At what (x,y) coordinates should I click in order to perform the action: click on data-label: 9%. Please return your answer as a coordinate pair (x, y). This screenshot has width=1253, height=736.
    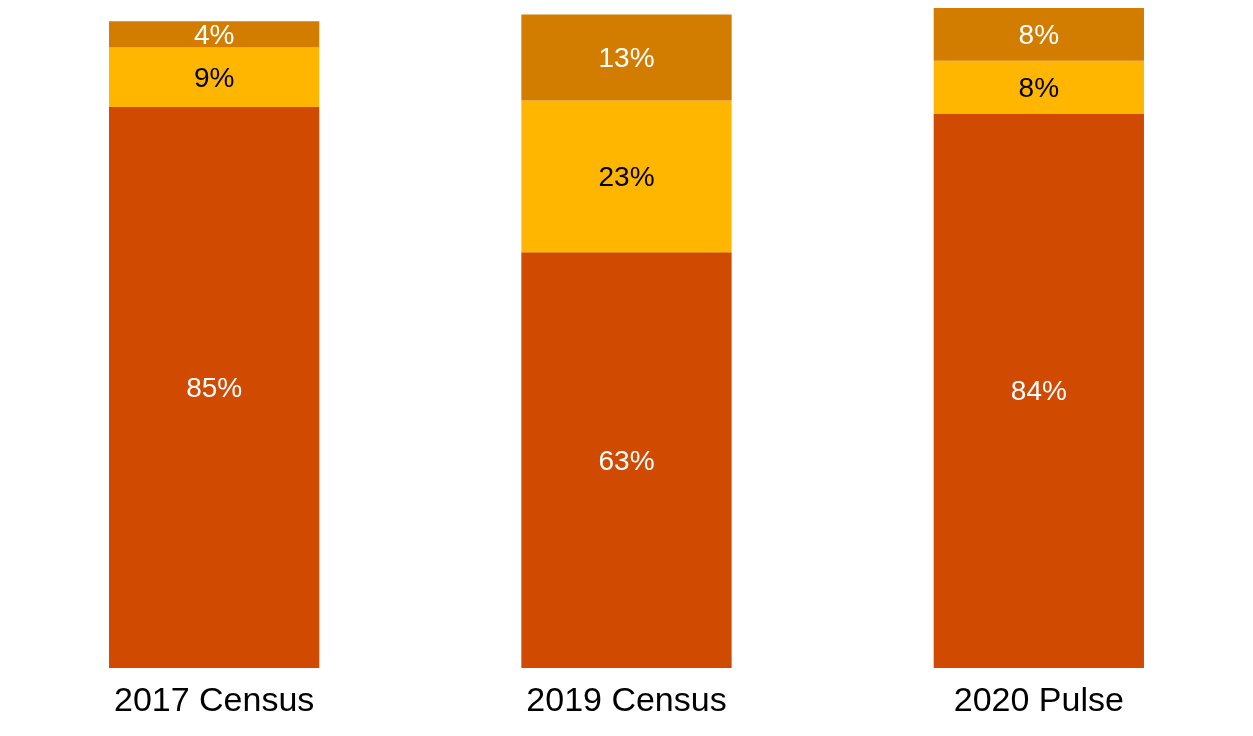
    Looking at the image, I should click on (214, 77).